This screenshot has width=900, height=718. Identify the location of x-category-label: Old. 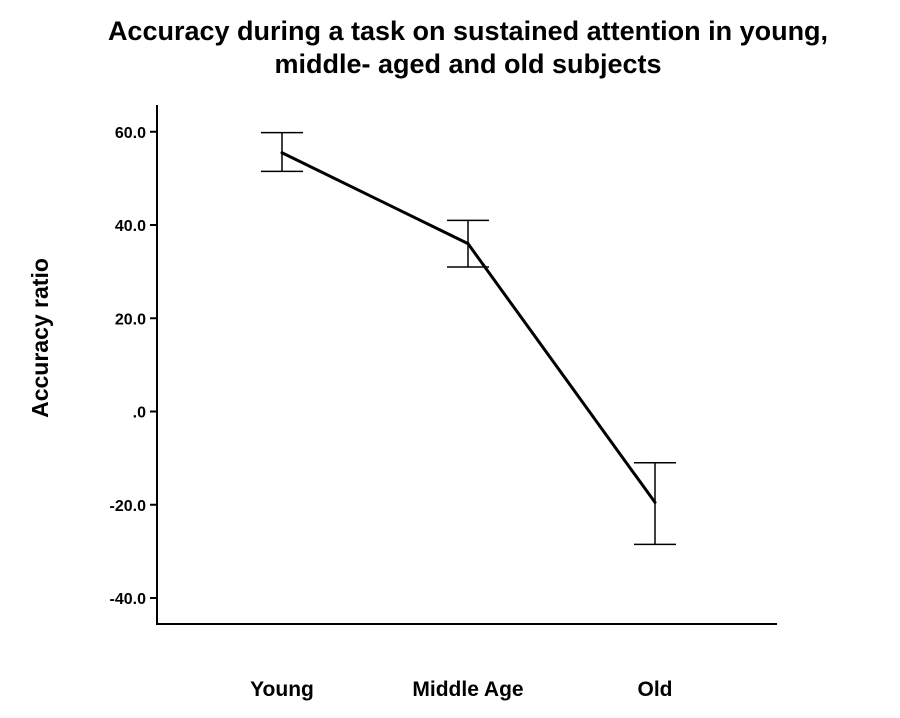
(655, 689).